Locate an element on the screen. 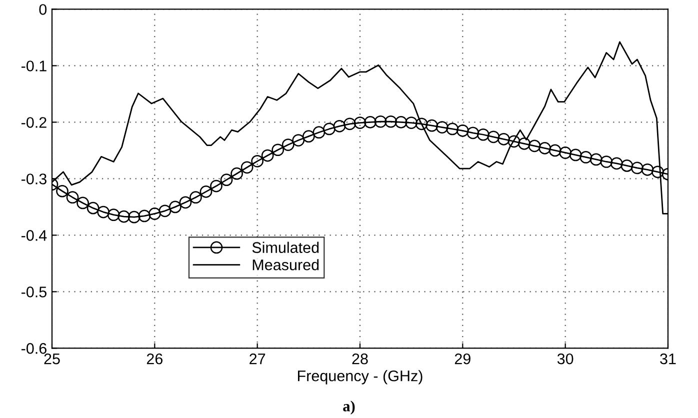 This screenshot has height=418, width=698. x-axis-title: Frequency - (GHz) is located at coordinates (360, 377).